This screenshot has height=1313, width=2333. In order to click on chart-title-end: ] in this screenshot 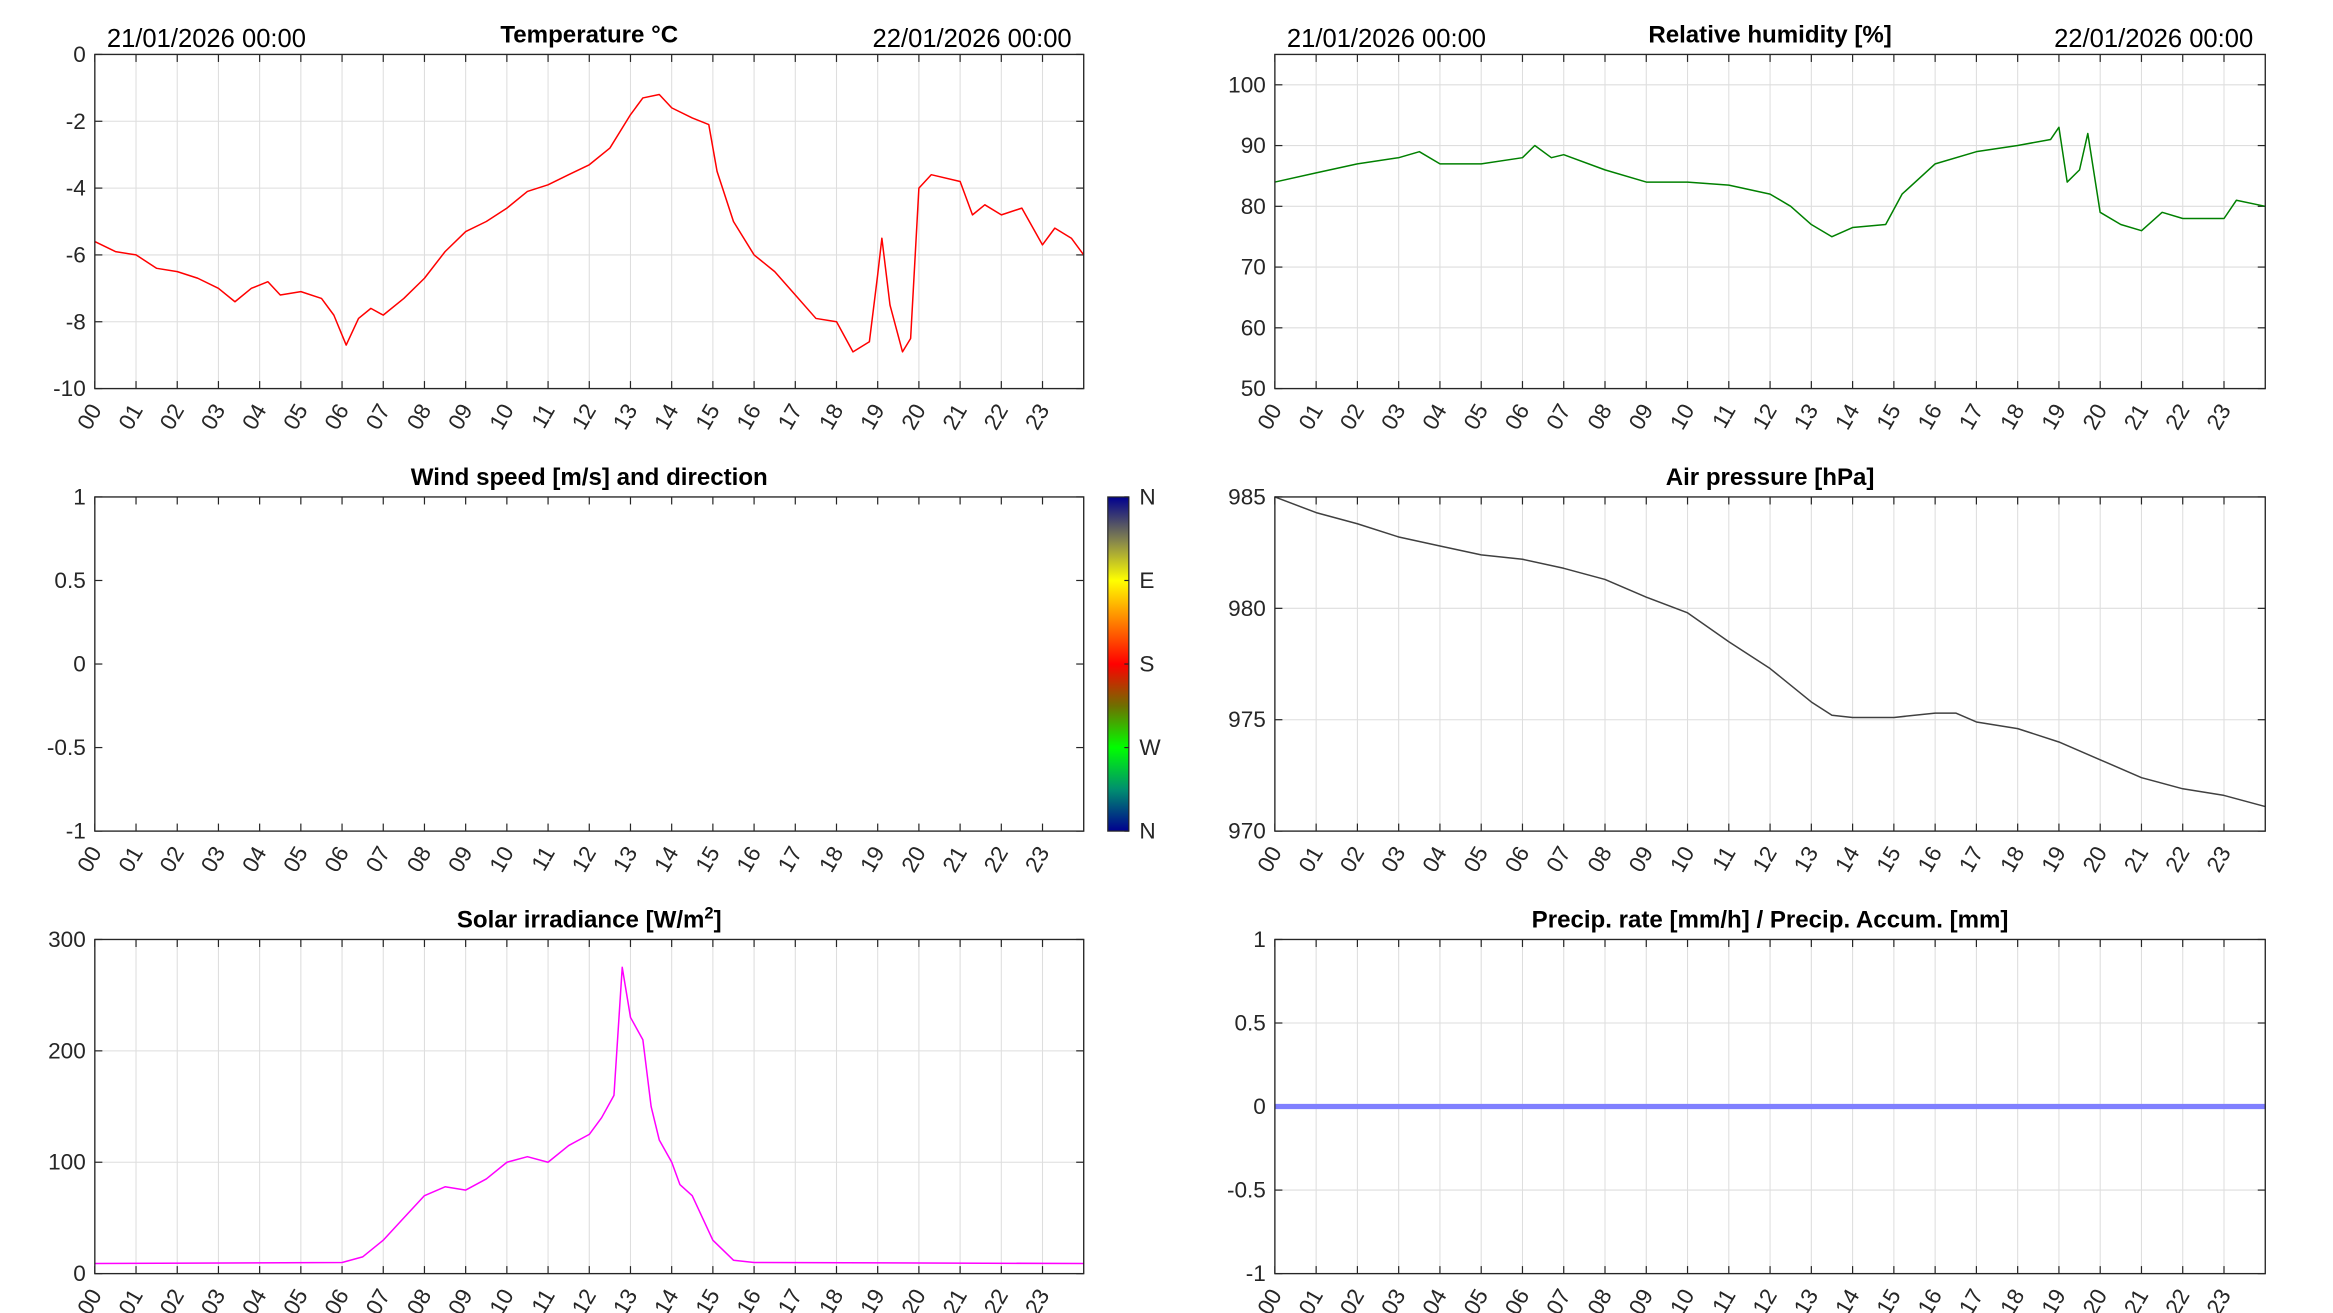, I will do `click(718, 919)`.